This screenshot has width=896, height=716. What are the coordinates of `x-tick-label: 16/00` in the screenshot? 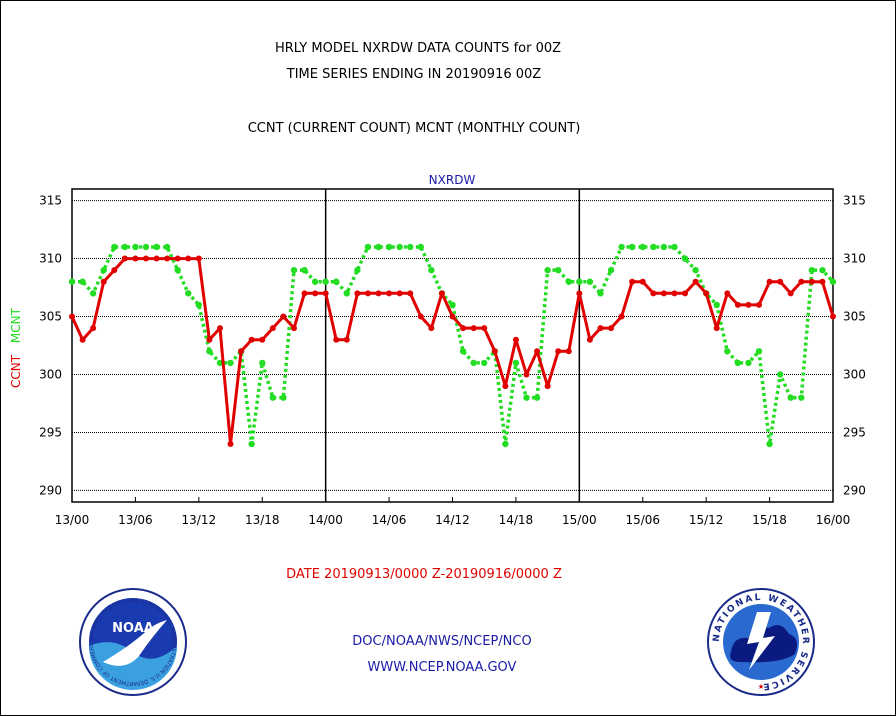 It's located at (833, 520).